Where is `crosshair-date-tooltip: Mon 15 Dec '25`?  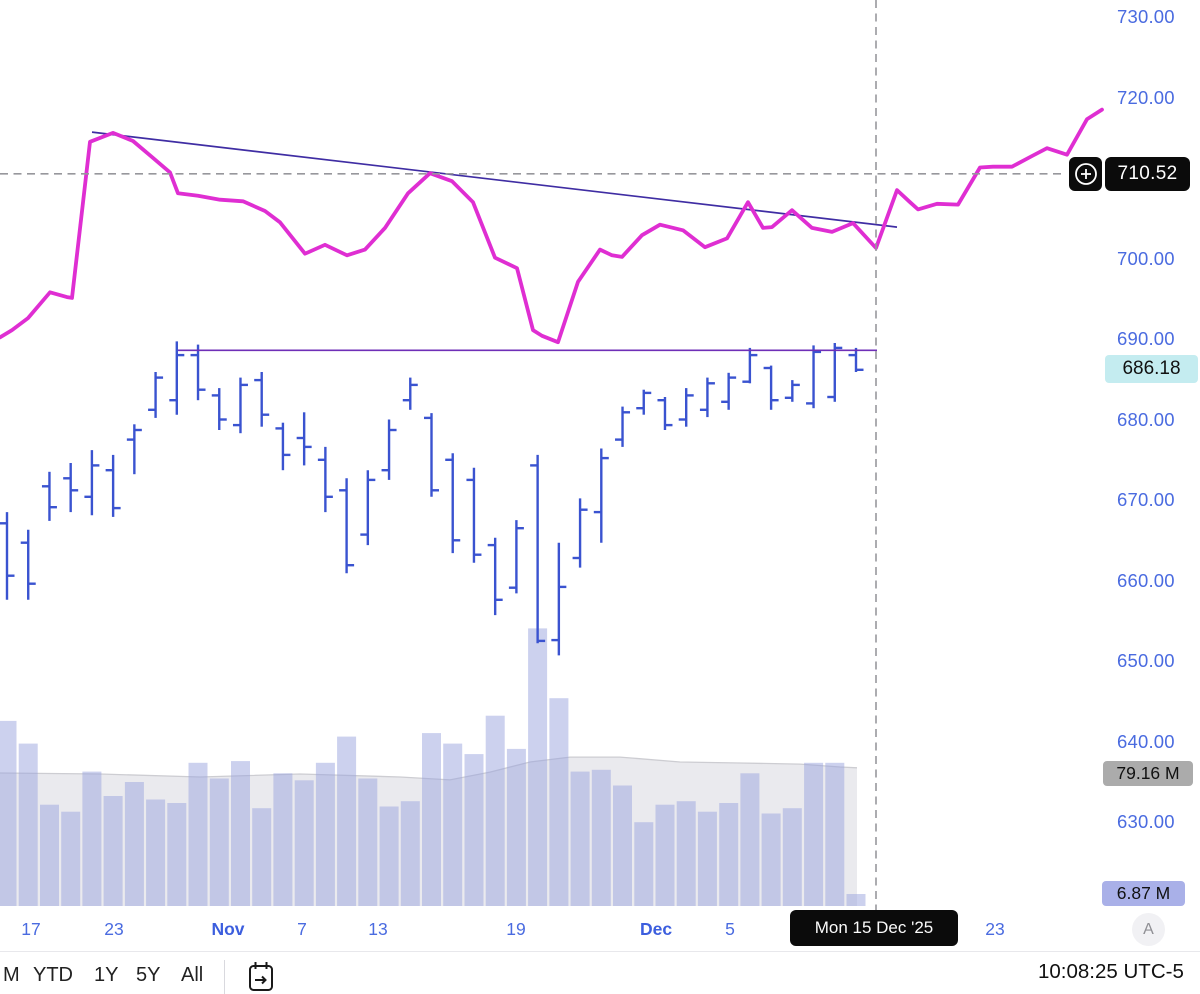
crosshair-date-tooltip: Mon 15 Dec '25 is located at coordinates (874, 928).